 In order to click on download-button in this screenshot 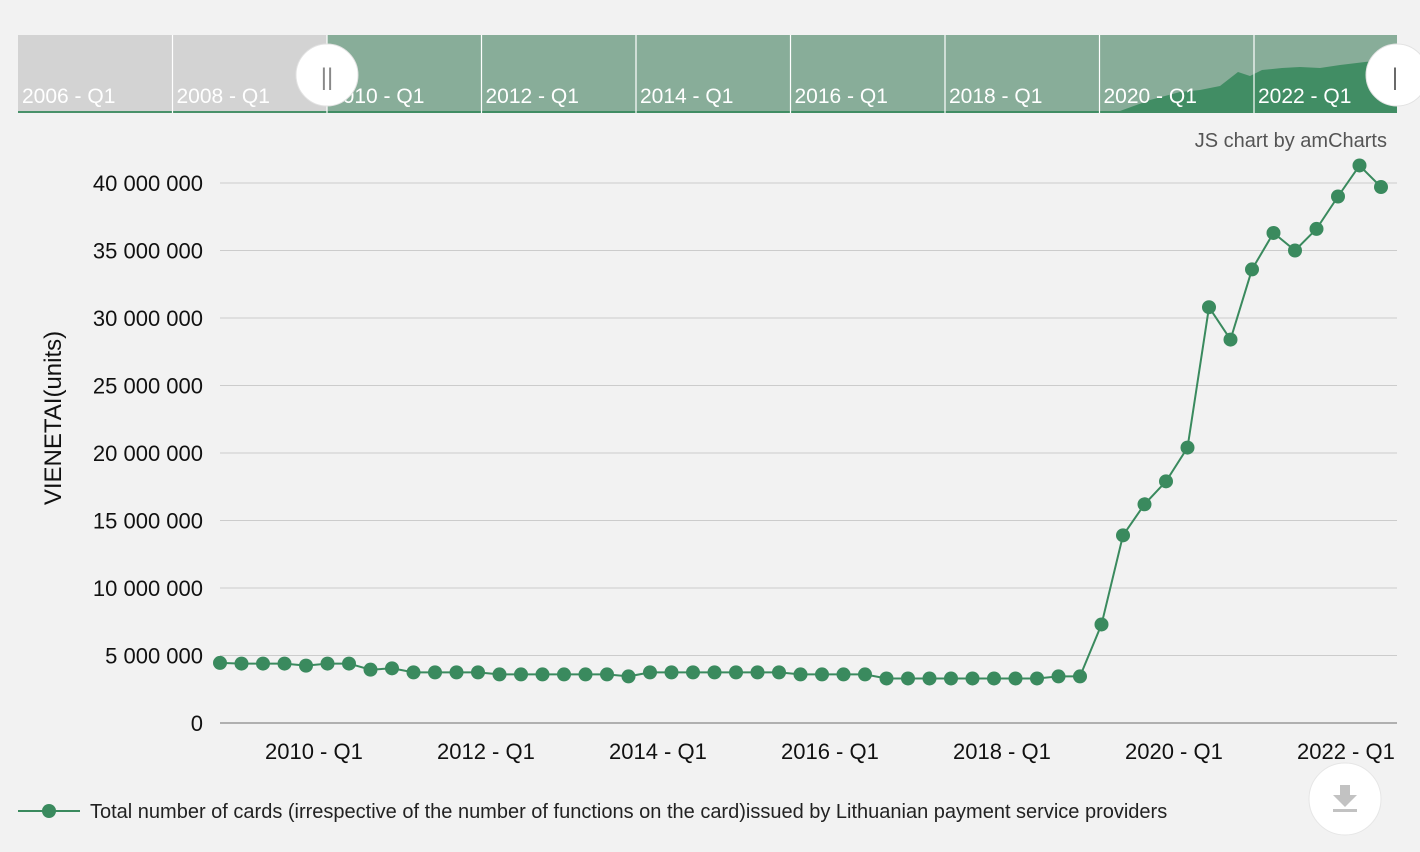, I will do `click(1345, 799)`.